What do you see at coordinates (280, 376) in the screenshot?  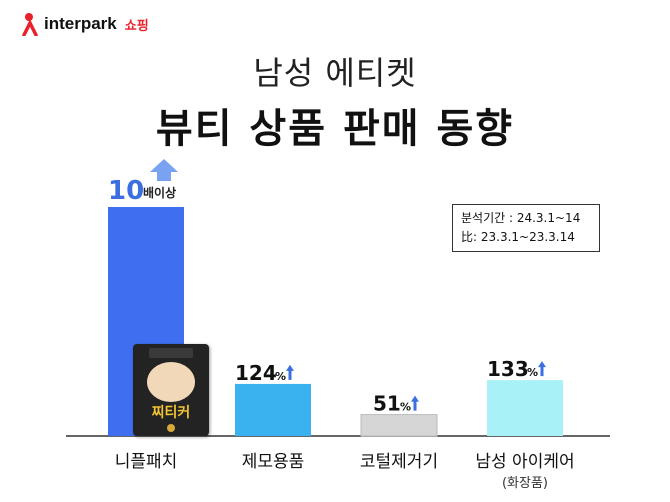 I see `value-unit-2: %` at bounding box center [280, 376].